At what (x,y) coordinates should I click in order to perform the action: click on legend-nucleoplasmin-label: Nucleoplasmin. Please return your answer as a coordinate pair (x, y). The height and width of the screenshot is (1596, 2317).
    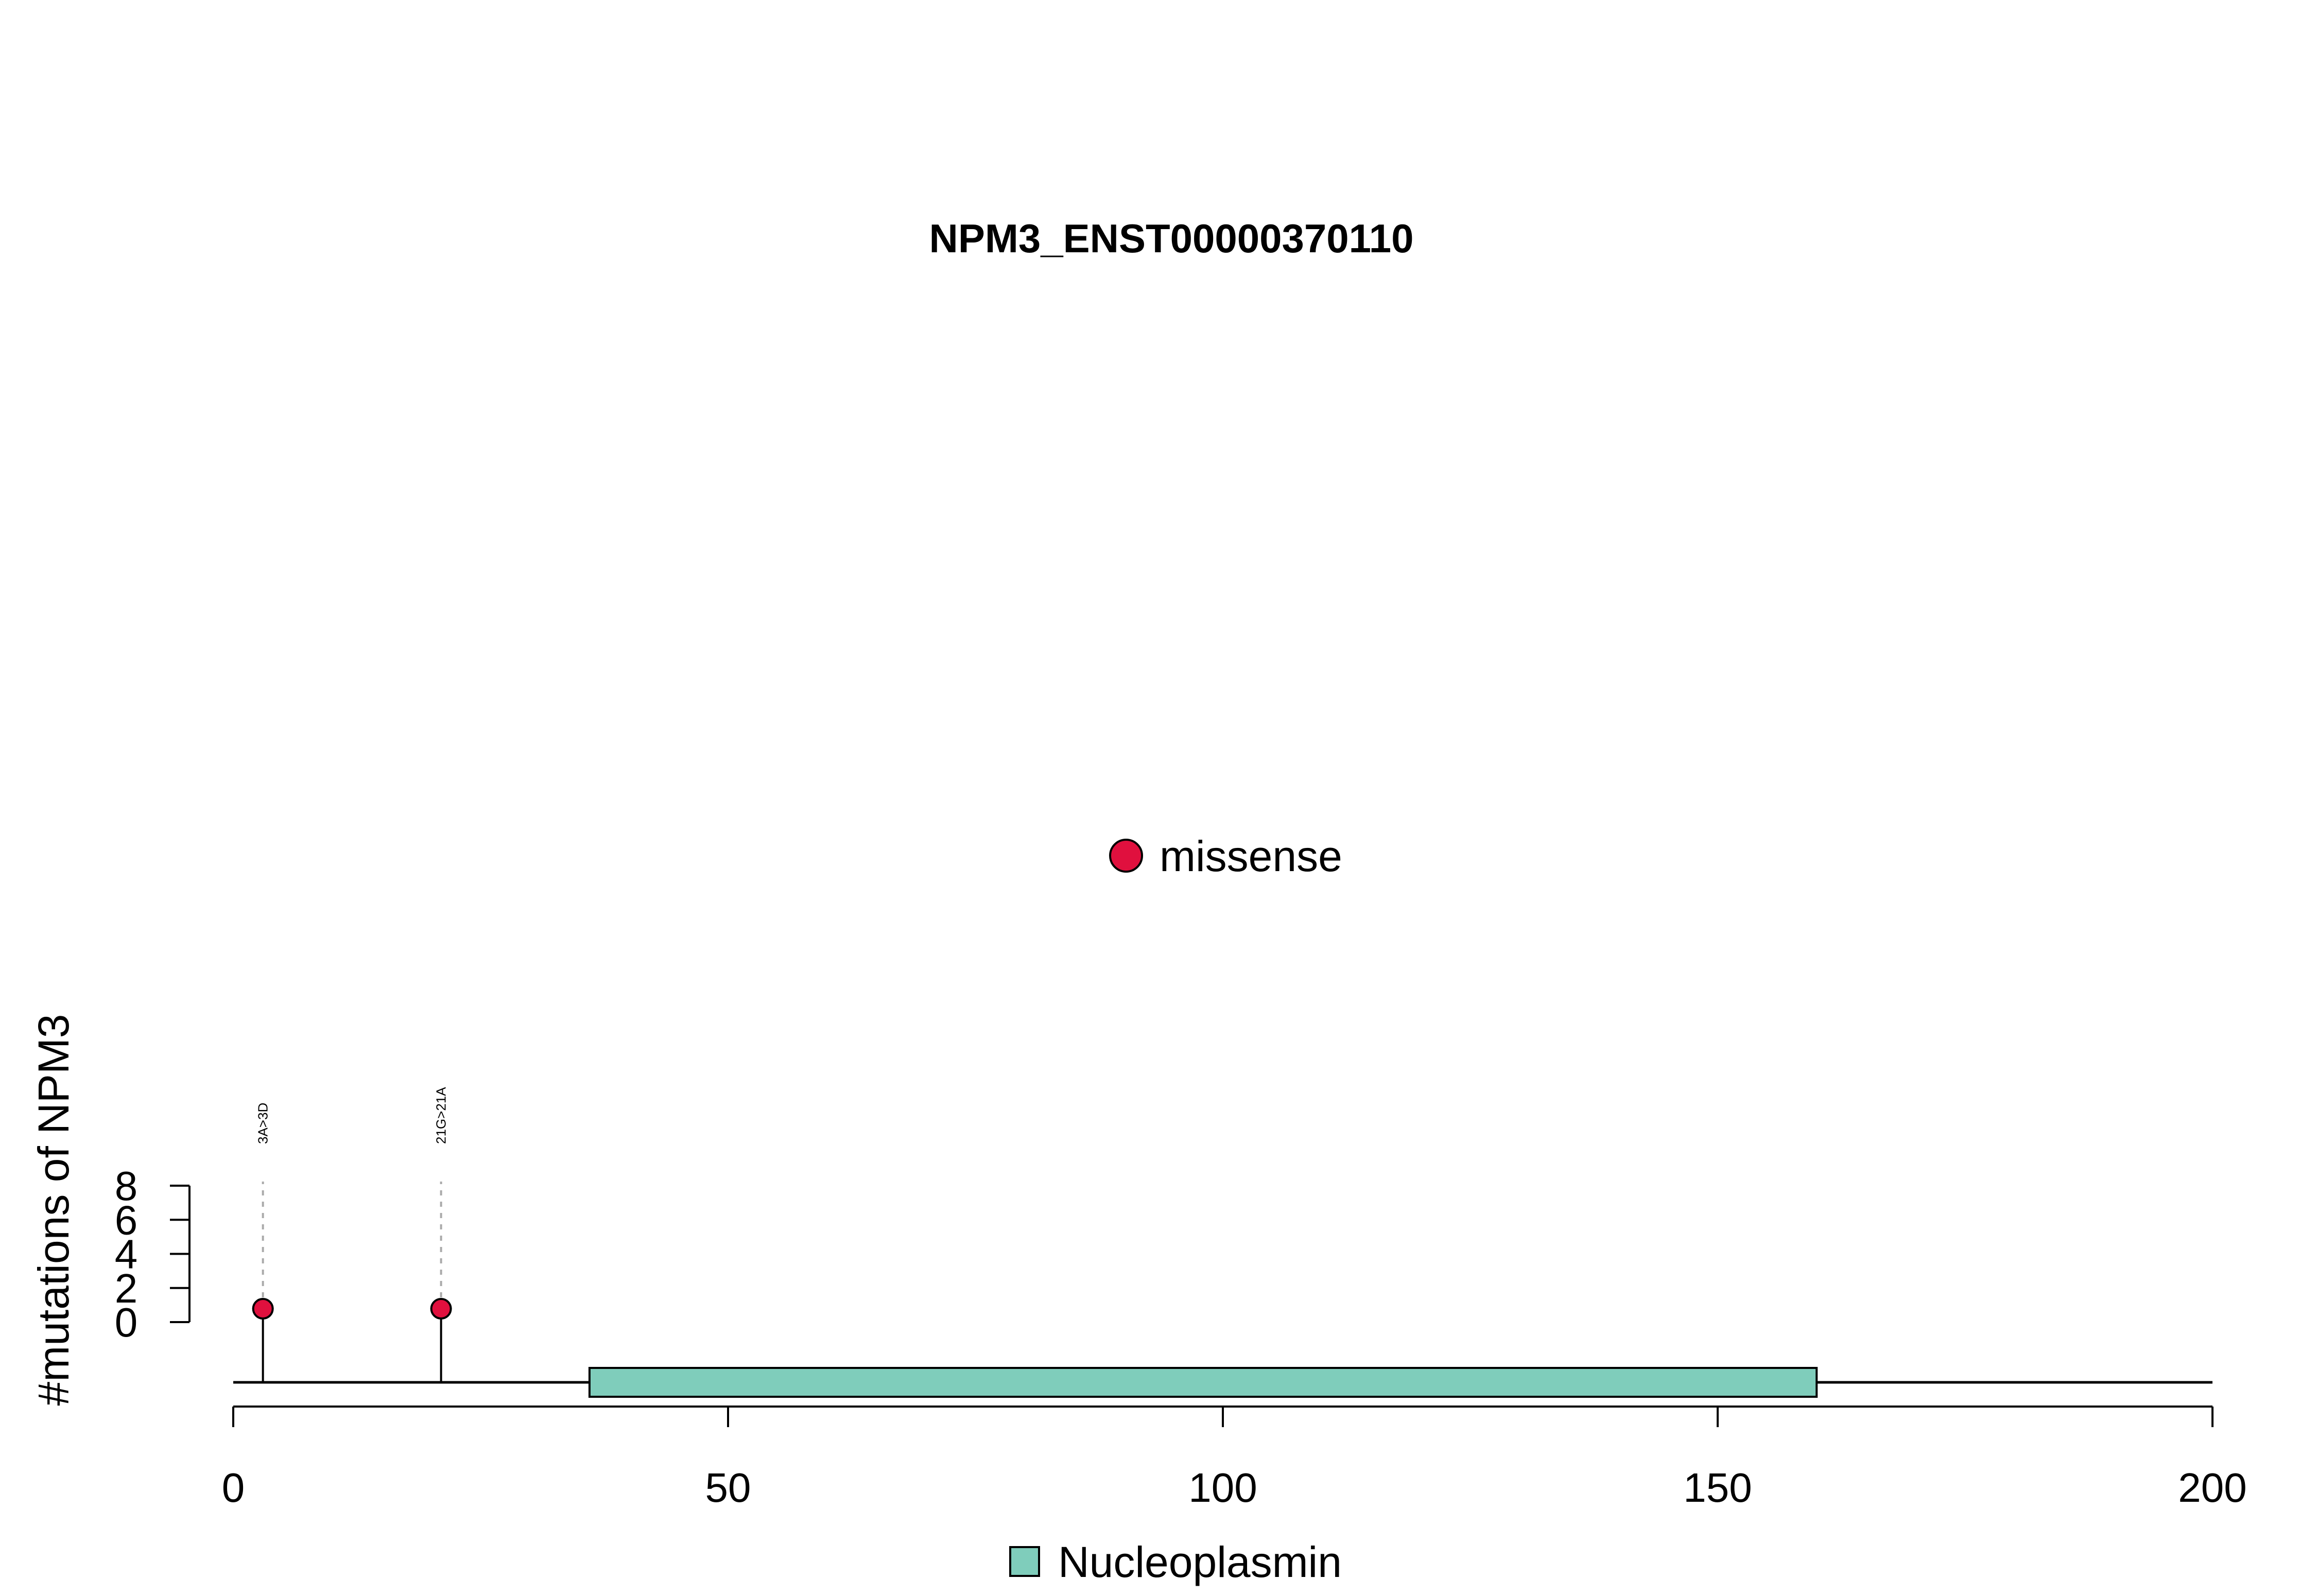
    Looking at the image, I should click on (1200, 1562).